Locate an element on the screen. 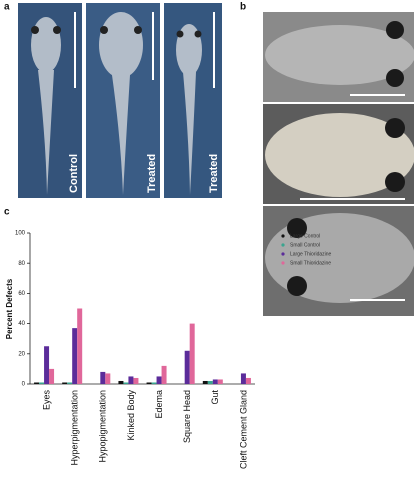 The width and height of the screenshot is (414, 500). x-tick-label: Hyperpigmentation is located at coordinates (75, 428).